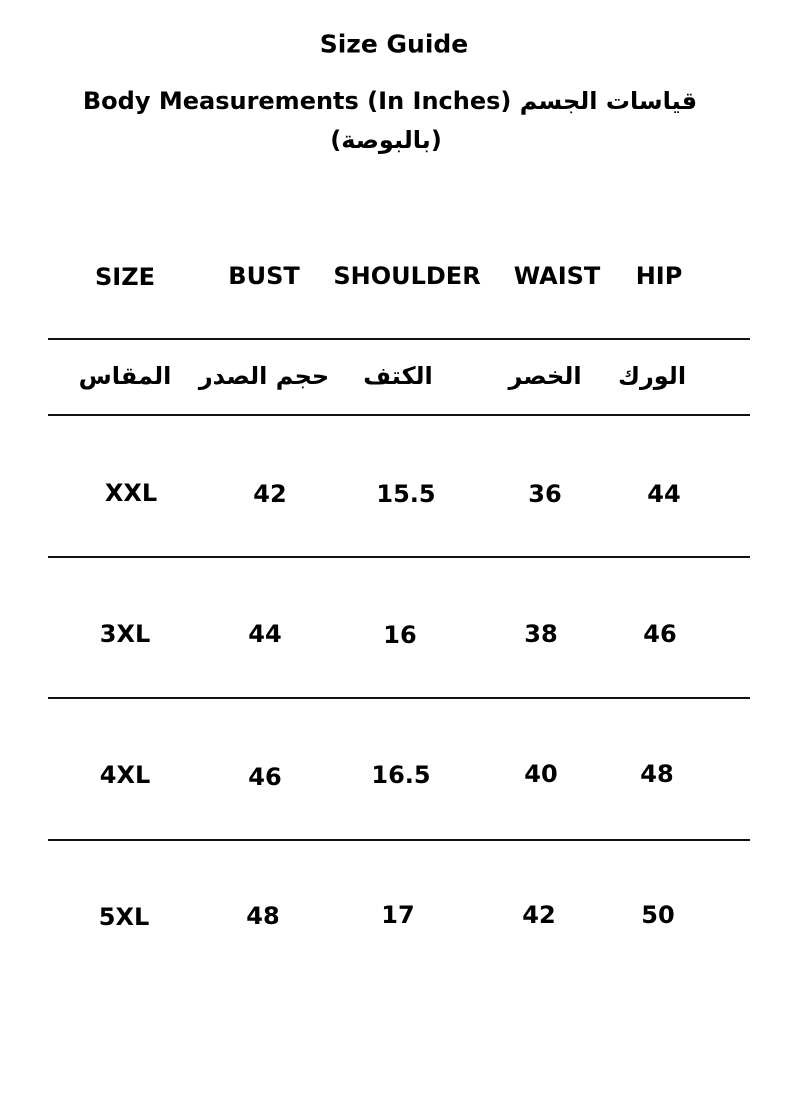 Image resolution: width=800 pixels, height=1096 pixels. I want to click on cell-size: XXL, so click(131, 493).